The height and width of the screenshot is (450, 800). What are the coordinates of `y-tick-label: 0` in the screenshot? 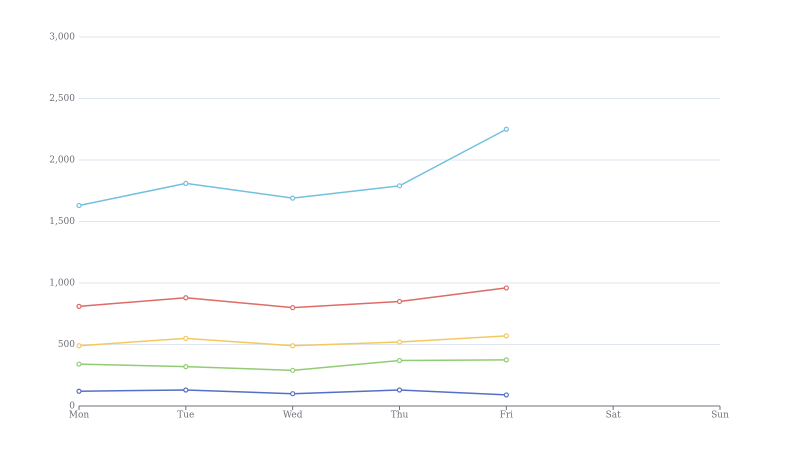 It's located at (72, 407).